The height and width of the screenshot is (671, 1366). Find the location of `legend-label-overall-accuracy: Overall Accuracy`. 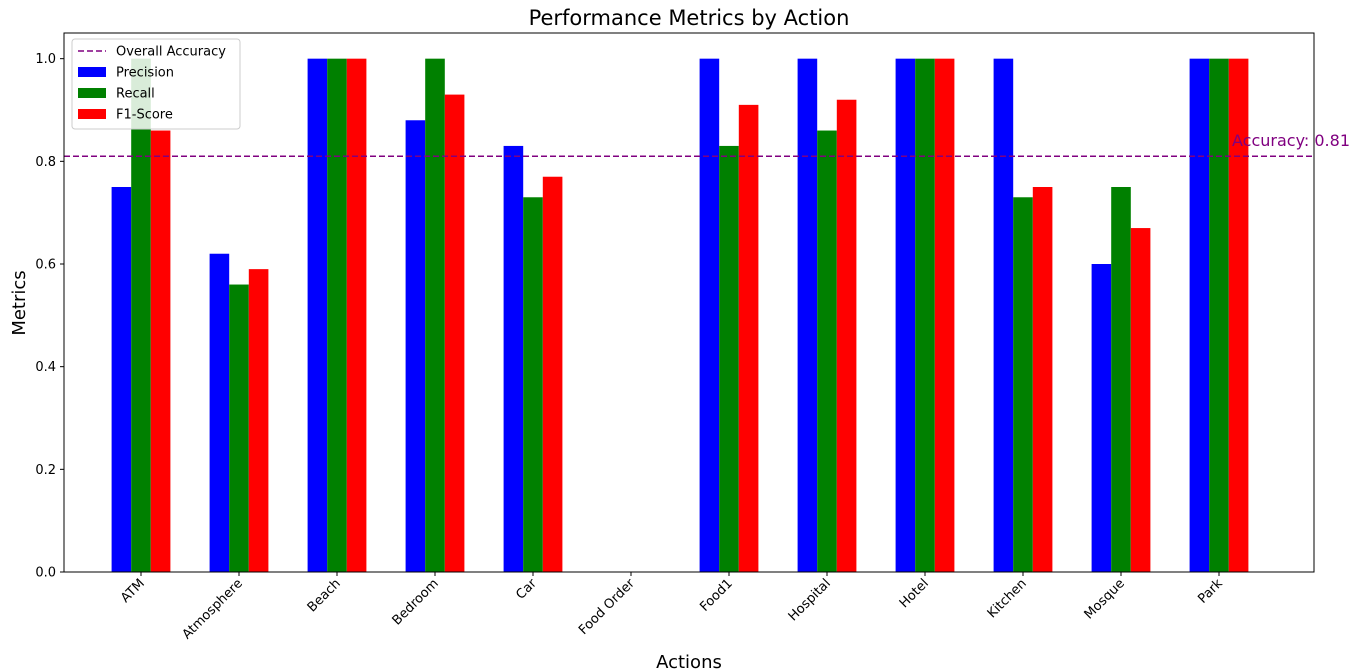

legend-label-overall-accuracy: Overall Accuracy is located at coordinates (171, 52).